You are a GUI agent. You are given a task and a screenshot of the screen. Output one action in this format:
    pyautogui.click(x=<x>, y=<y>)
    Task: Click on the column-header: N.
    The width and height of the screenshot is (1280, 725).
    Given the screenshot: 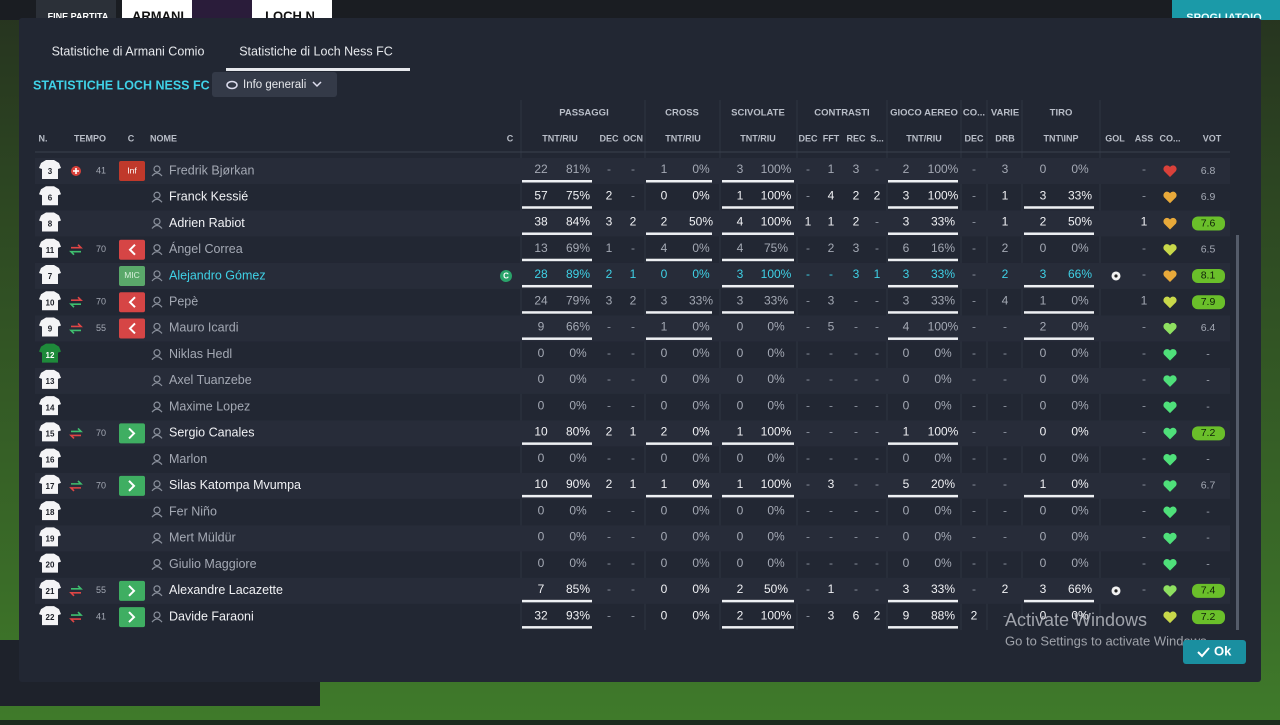 What is the action you would take?
    pyautogui.click(x=43, y=138)
    